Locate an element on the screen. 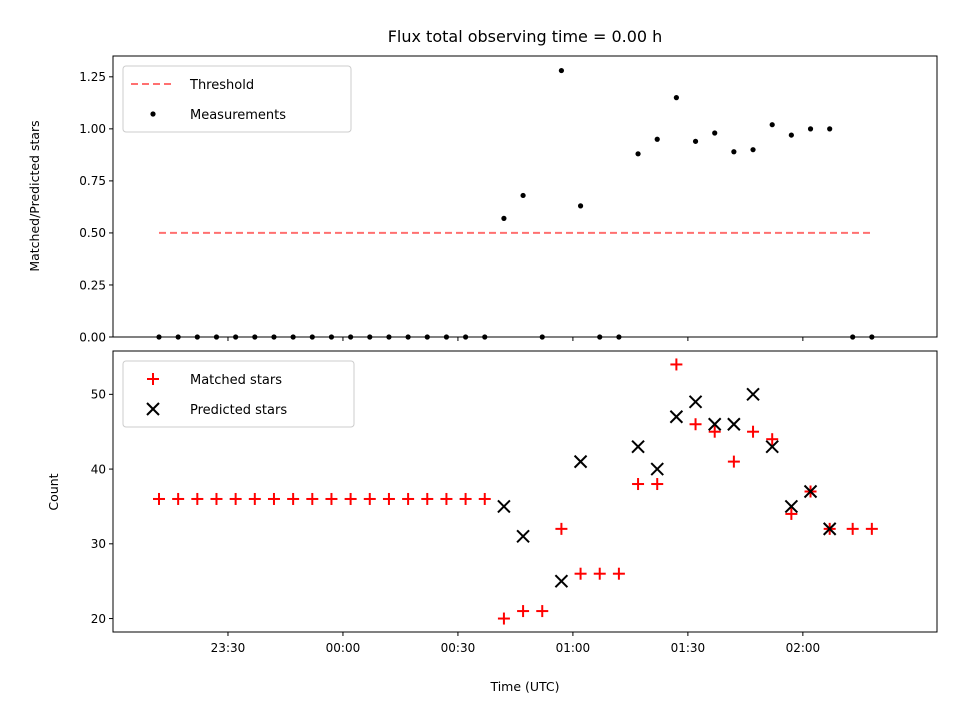 Image resolution: width=960 pixels, height=720 pixels. xtick-label: 01:00 is located at coordinates (573, 648).